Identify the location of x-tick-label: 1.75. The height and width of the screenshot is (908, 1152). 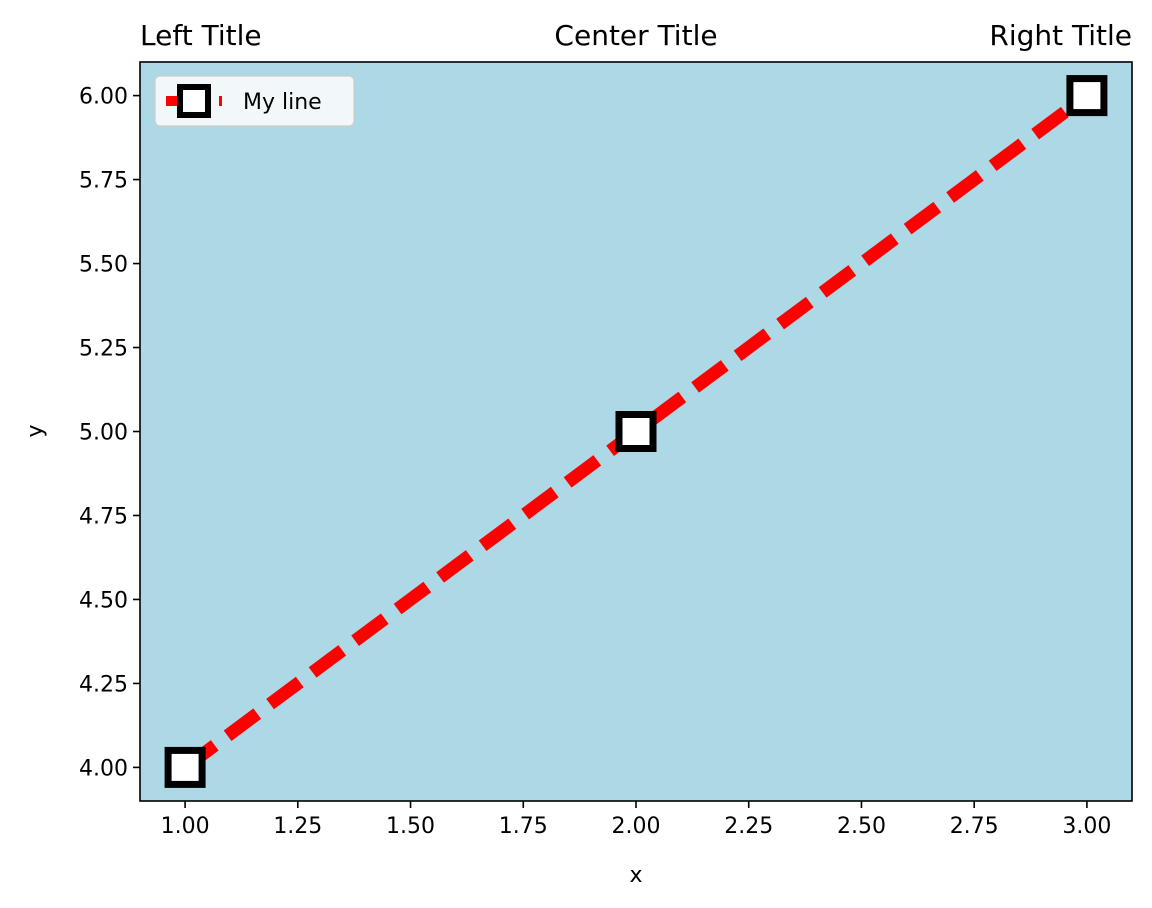
(523, 826).